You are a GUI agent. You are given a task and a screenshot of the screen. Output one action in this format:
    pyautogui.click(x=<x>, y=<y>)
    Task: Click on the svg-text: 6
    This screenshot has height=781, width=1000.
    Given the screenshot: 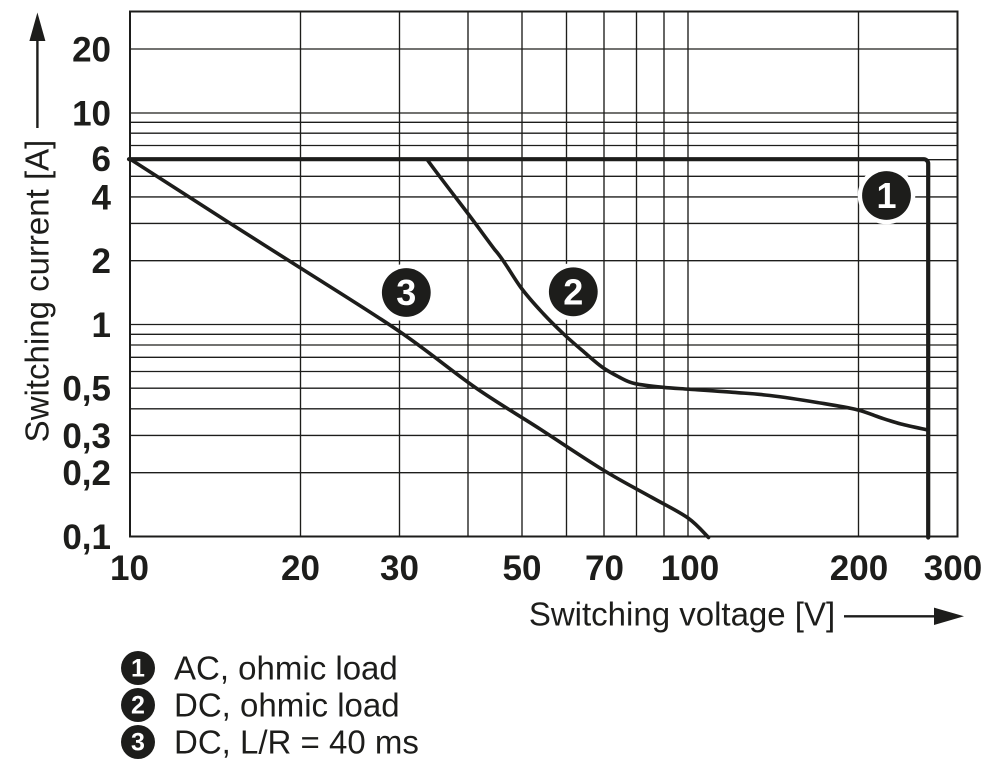 What is the action you would take?
    pyautogui.click(x=101, y=159)
    